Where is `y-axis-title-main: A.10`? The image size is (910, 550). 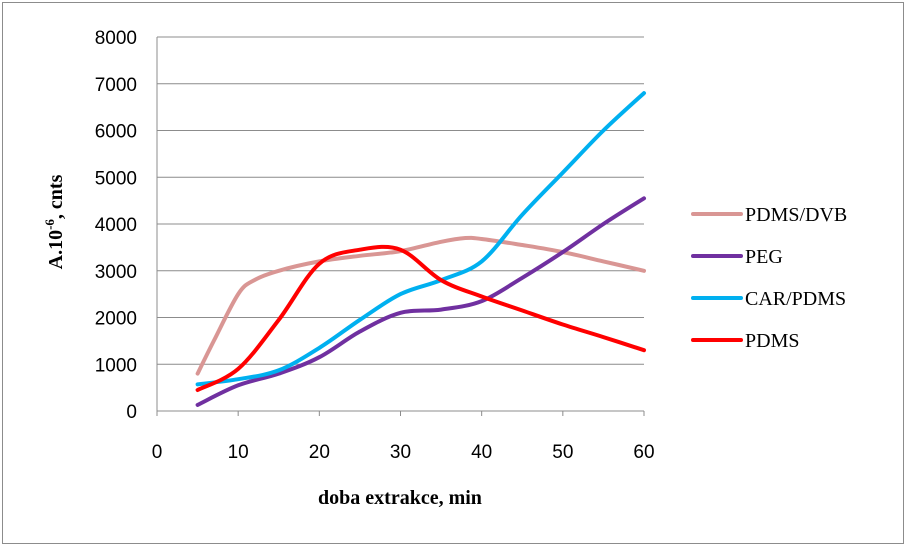
y-axis-title-main: A.10 is located at coordinates (56, 249).